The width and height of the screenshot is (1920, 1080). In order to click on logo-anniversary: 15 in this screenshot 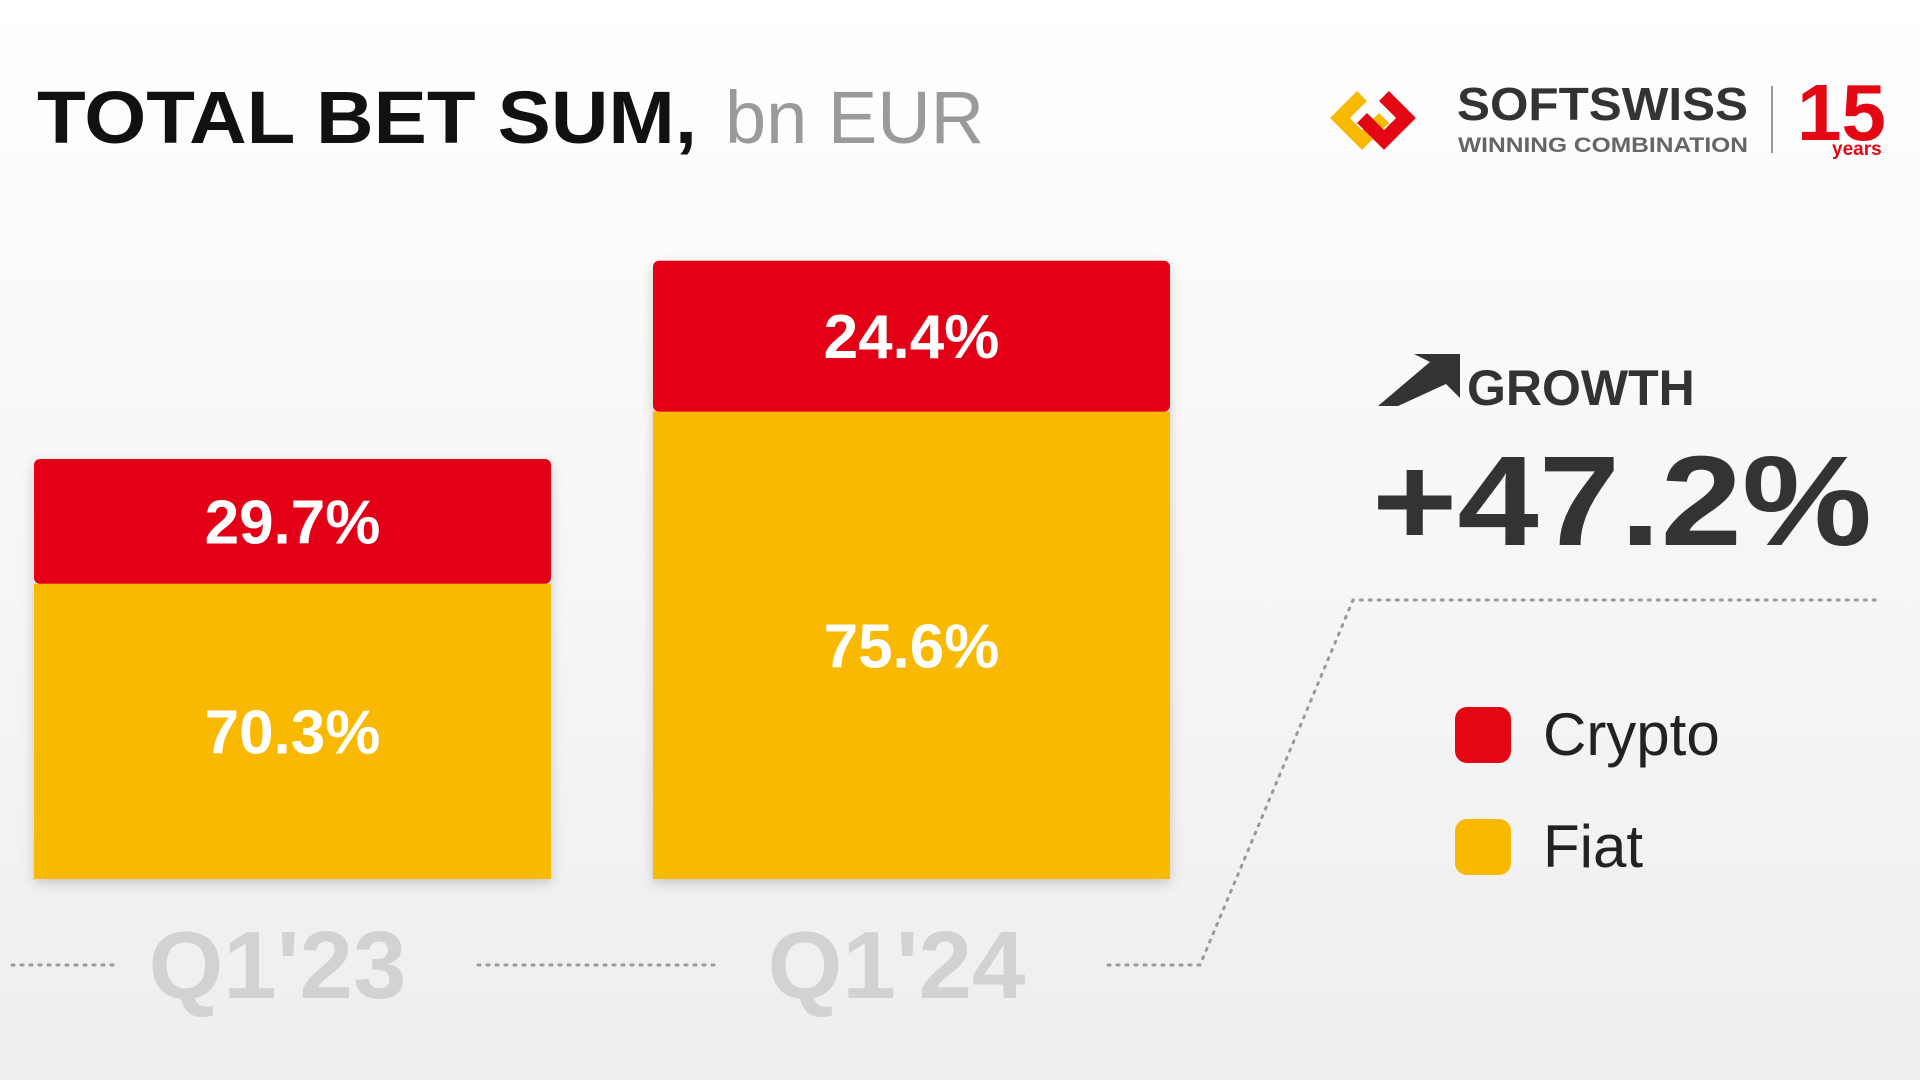, I will do `click(1841, 112)`.